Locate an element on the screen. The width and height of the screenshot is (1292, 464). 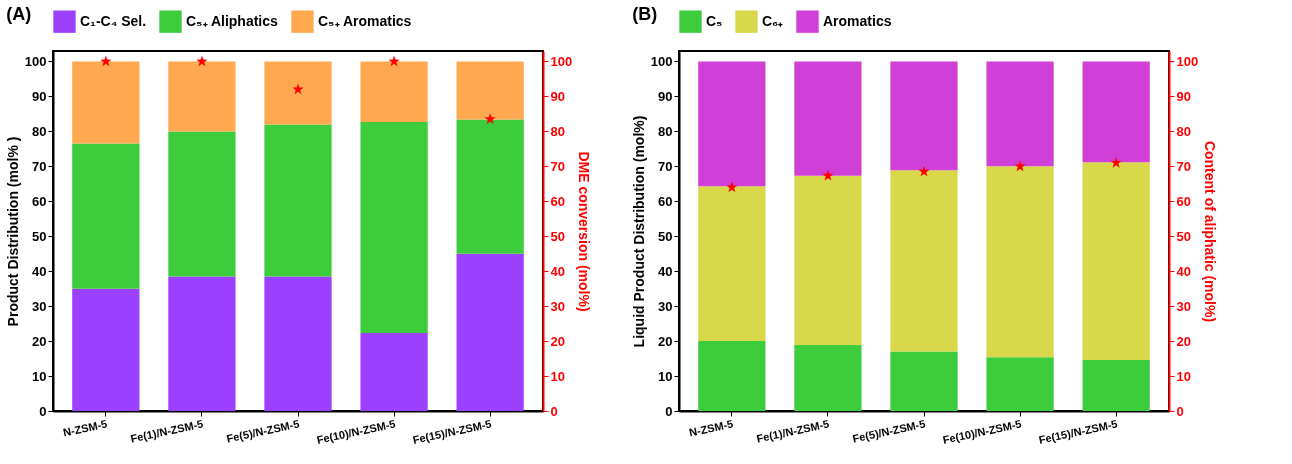
y-axis-title: Product Distribution (mol% ) is located at coordinates (12, 231).